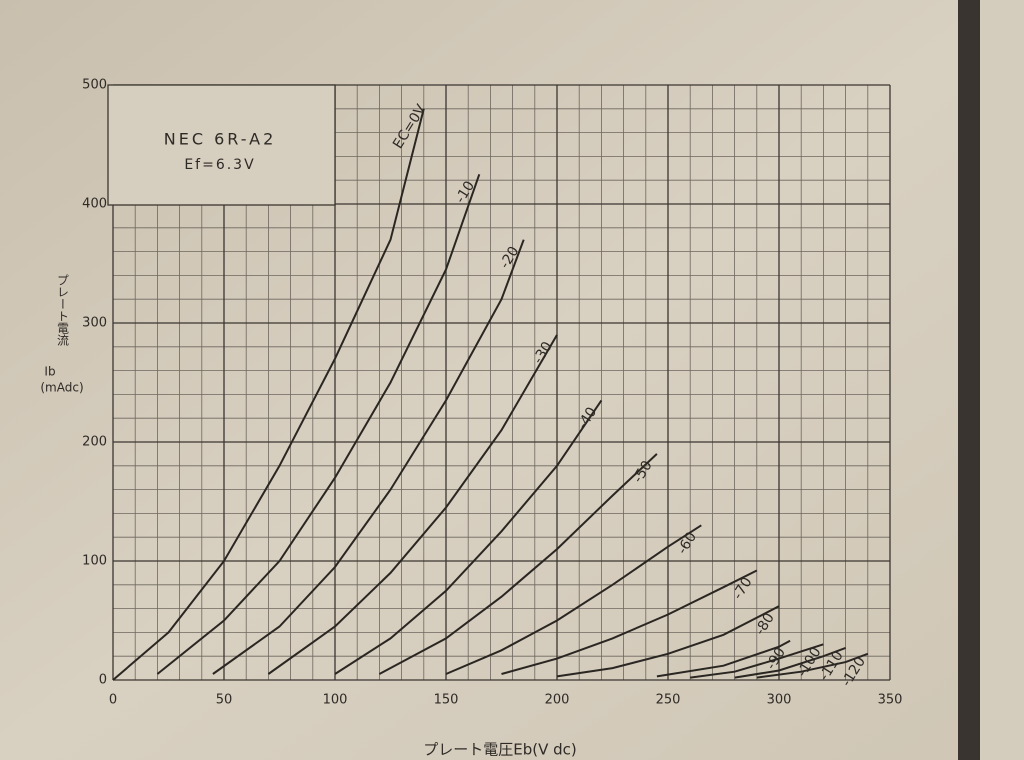  Describe the element at coordinates (94, 323) in the screenshot. I see `y-tick-label: 300` at that location.